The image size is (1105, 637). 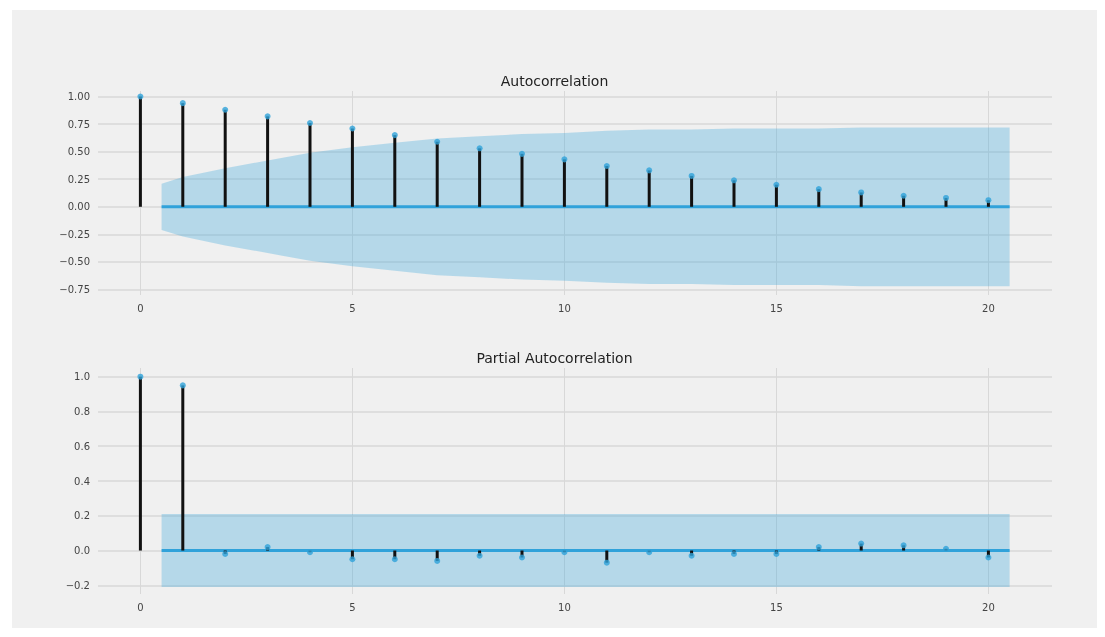 I want to click on y-tick-label: 1.0, so click(x=82, y=377).